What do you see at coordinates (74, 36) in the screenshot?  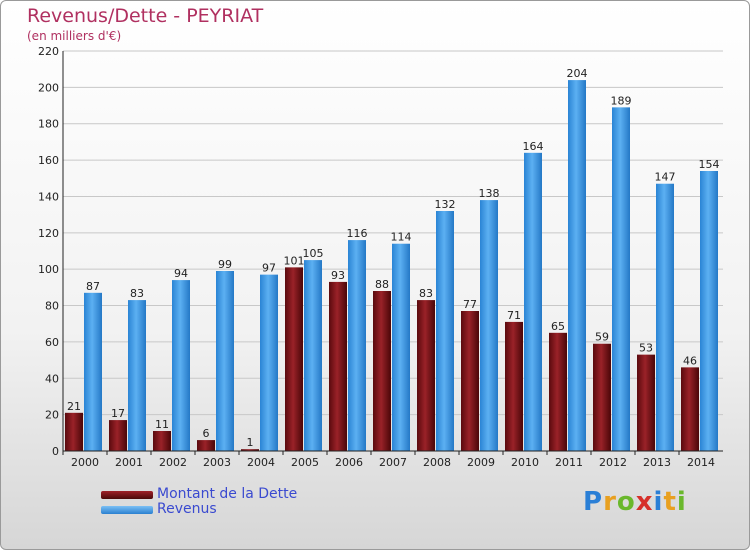 I see `chart-subtitle: (en milliers d'€)` at bounding box center [74, 36].